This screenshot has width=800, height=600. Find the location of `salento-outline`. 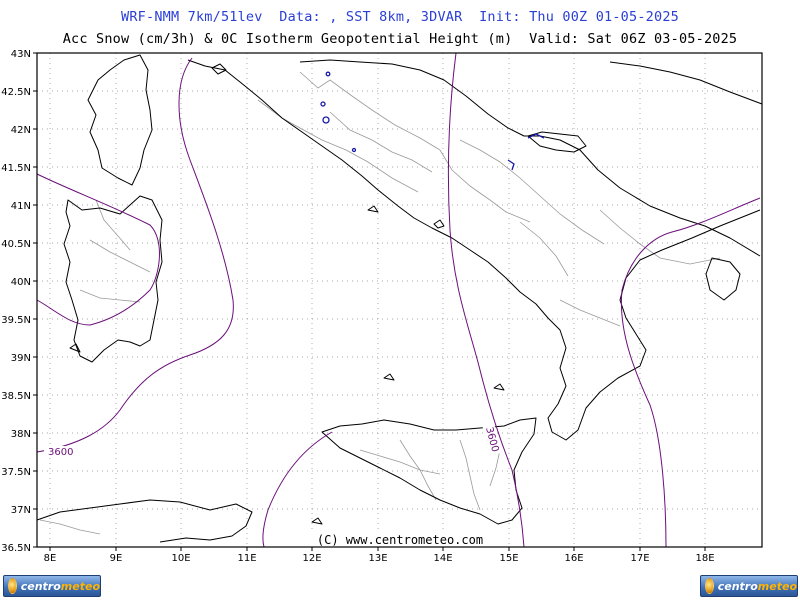

salento-outline is located at coordinates (723, 279).